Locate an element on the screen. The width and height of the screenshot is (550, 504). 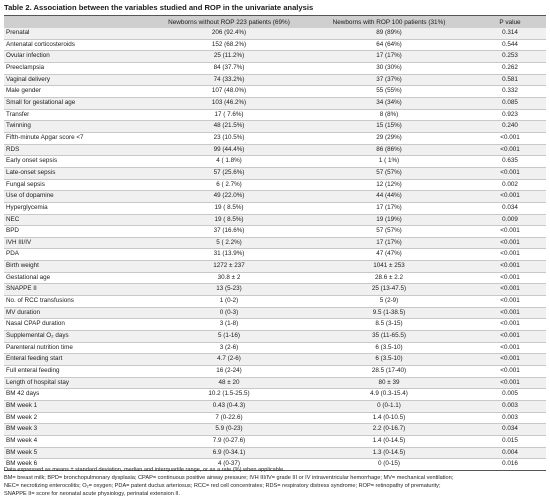
row-without-rop: 0 (0-3) is located at coordinates (229, 313).